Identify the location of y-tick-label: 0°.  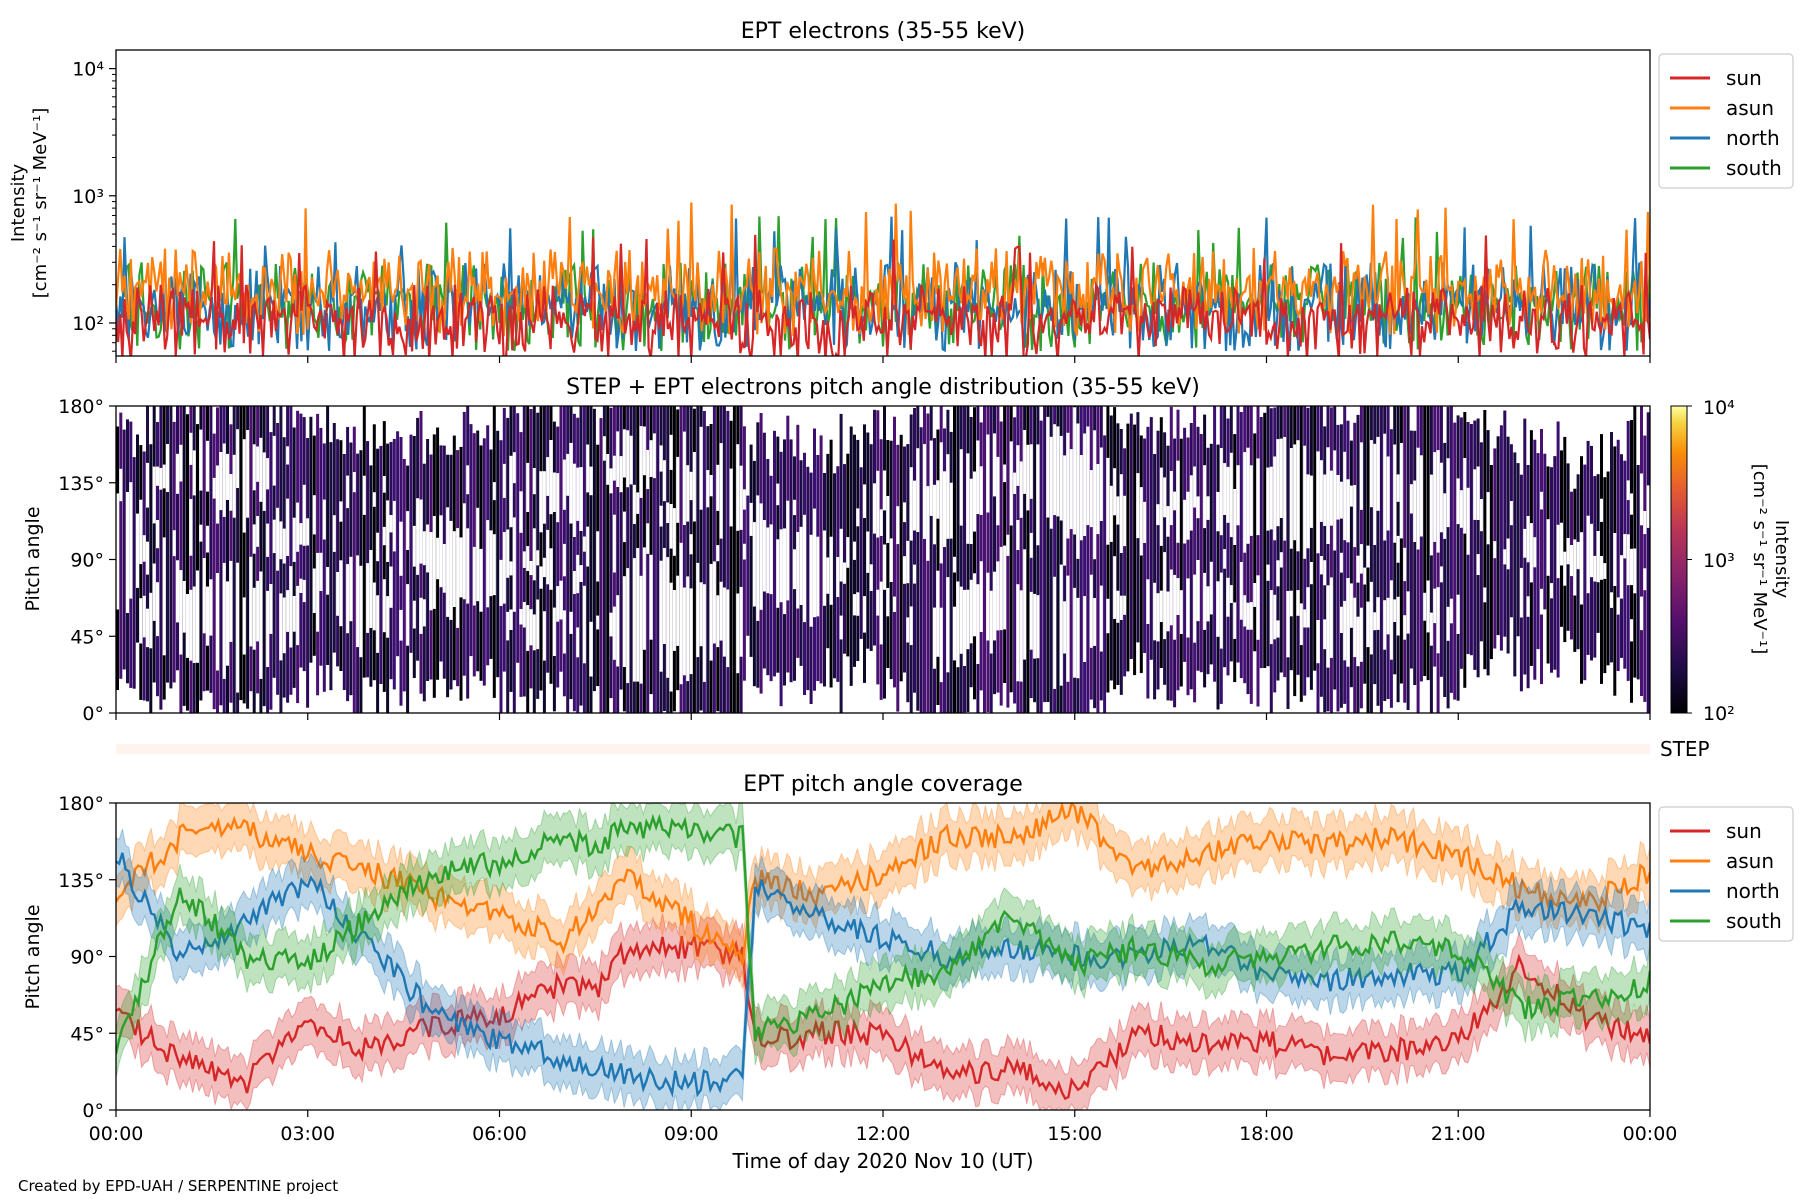
(93, 714).